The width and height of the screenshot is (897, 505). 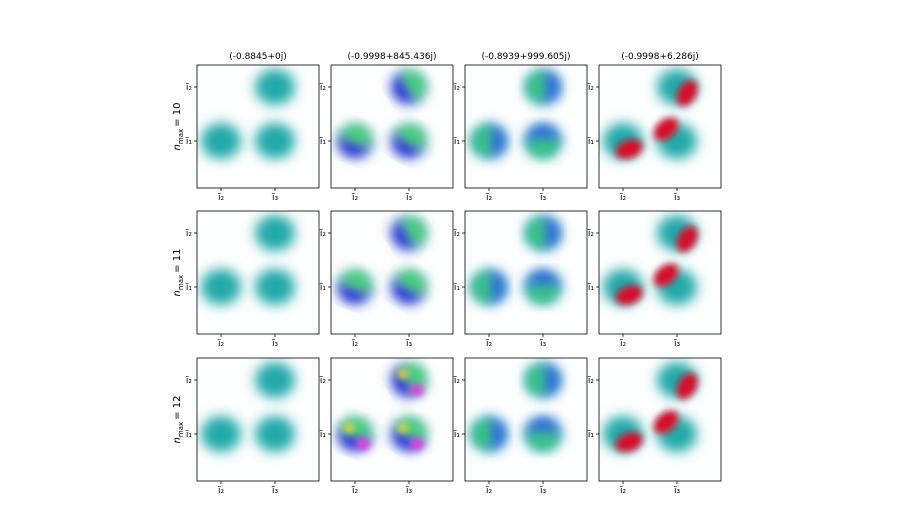 I want to click on row-equals: = 10, so click(x=177, y=115).